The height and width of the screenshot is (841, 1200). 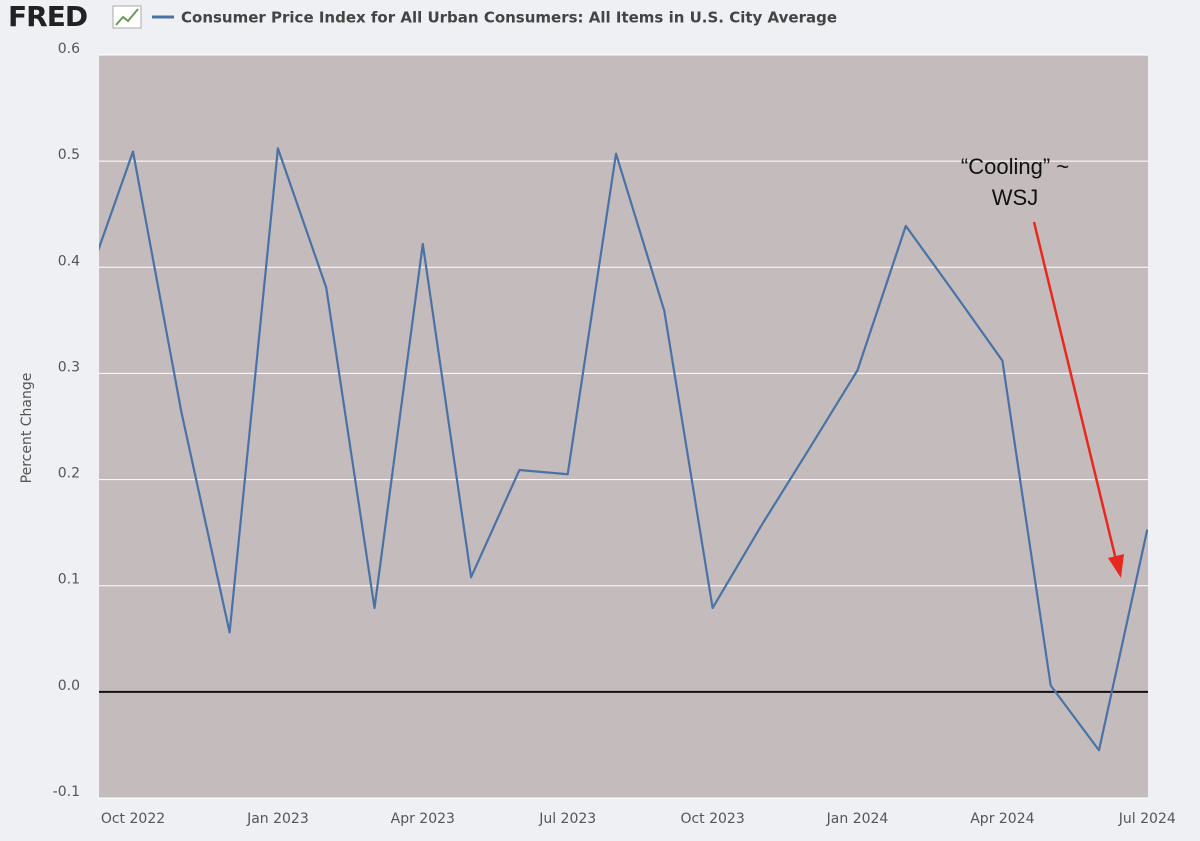 What do you see at coordinates (69, 49) in the screenshot?
I see `y-tick-label: 0.6` at bounding box center [69, 49].